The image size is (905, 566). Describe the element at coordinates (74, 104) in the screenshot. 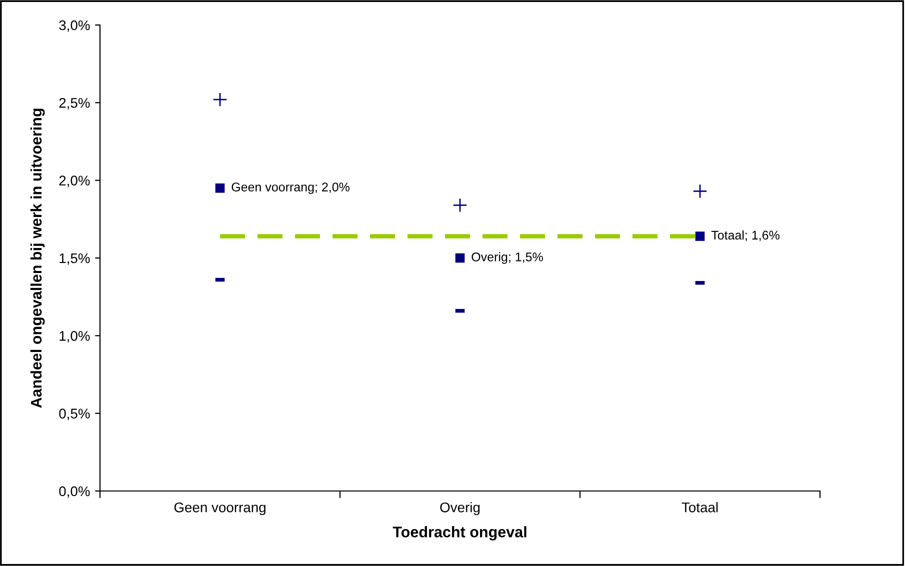

I see `y-tick-label: 2,5%` at that location.